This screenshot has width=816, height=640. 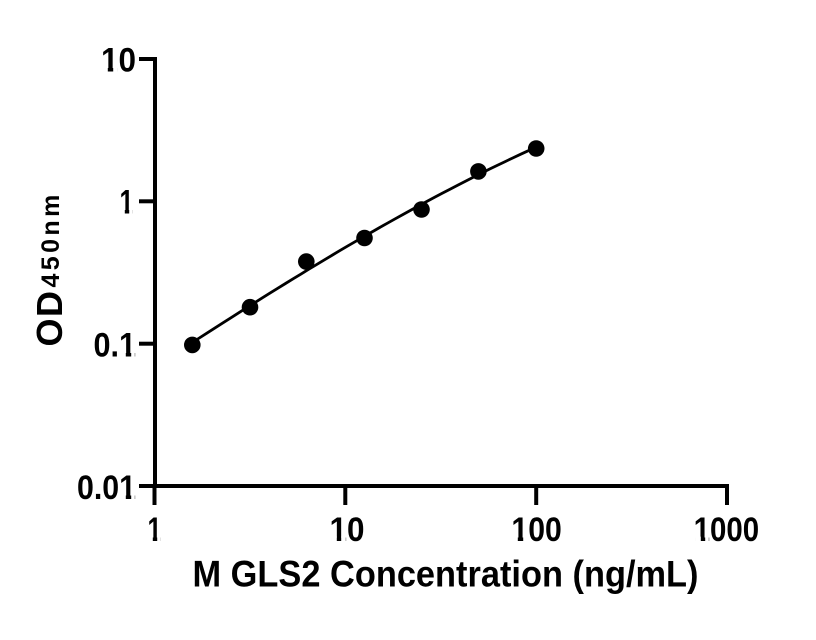 I want to click on svg-text: 0.1, so click(x=115, y=346).